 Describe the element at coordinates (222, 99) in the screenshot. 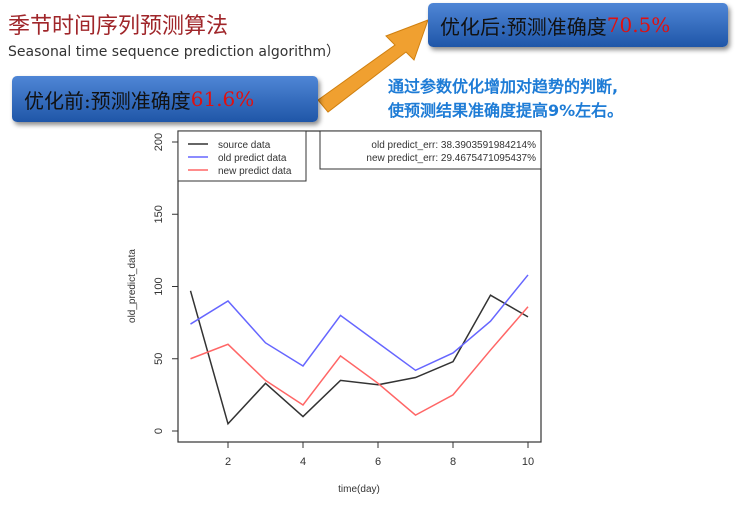

I see `before-value: 61.6%` at that location.